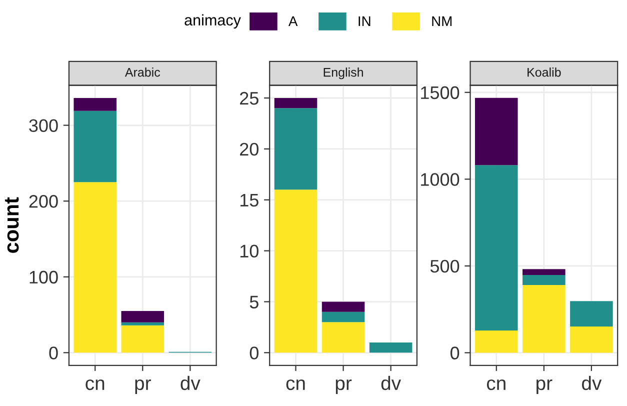 The height and width of the screenshot is (406, 627). Describe the element at coordinates (442, 21) in the screenshot. I see `legend-label: NM` at that location.